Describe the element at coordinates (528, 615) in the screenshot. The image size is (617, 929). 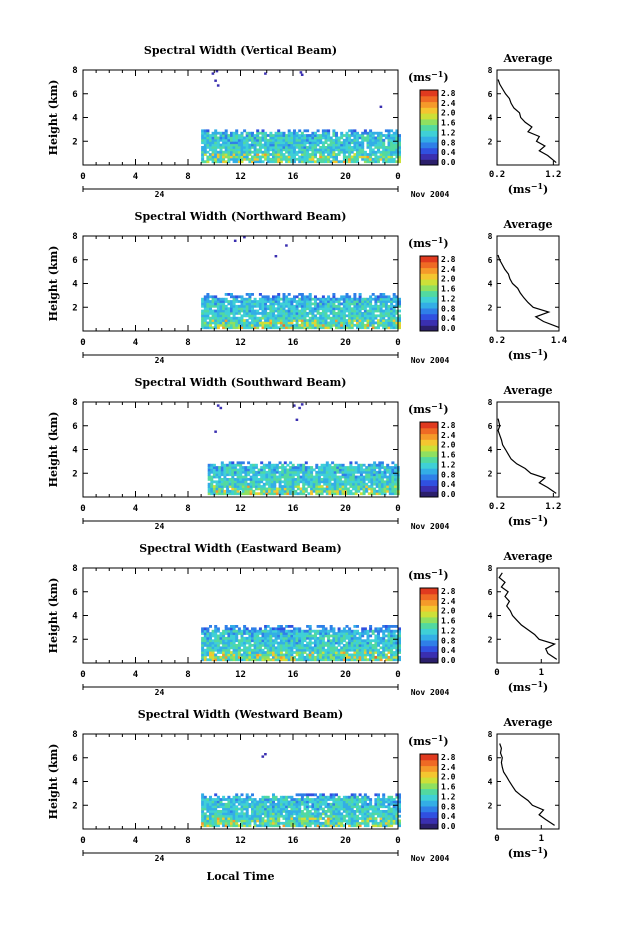
I see `average-frame` at that location.